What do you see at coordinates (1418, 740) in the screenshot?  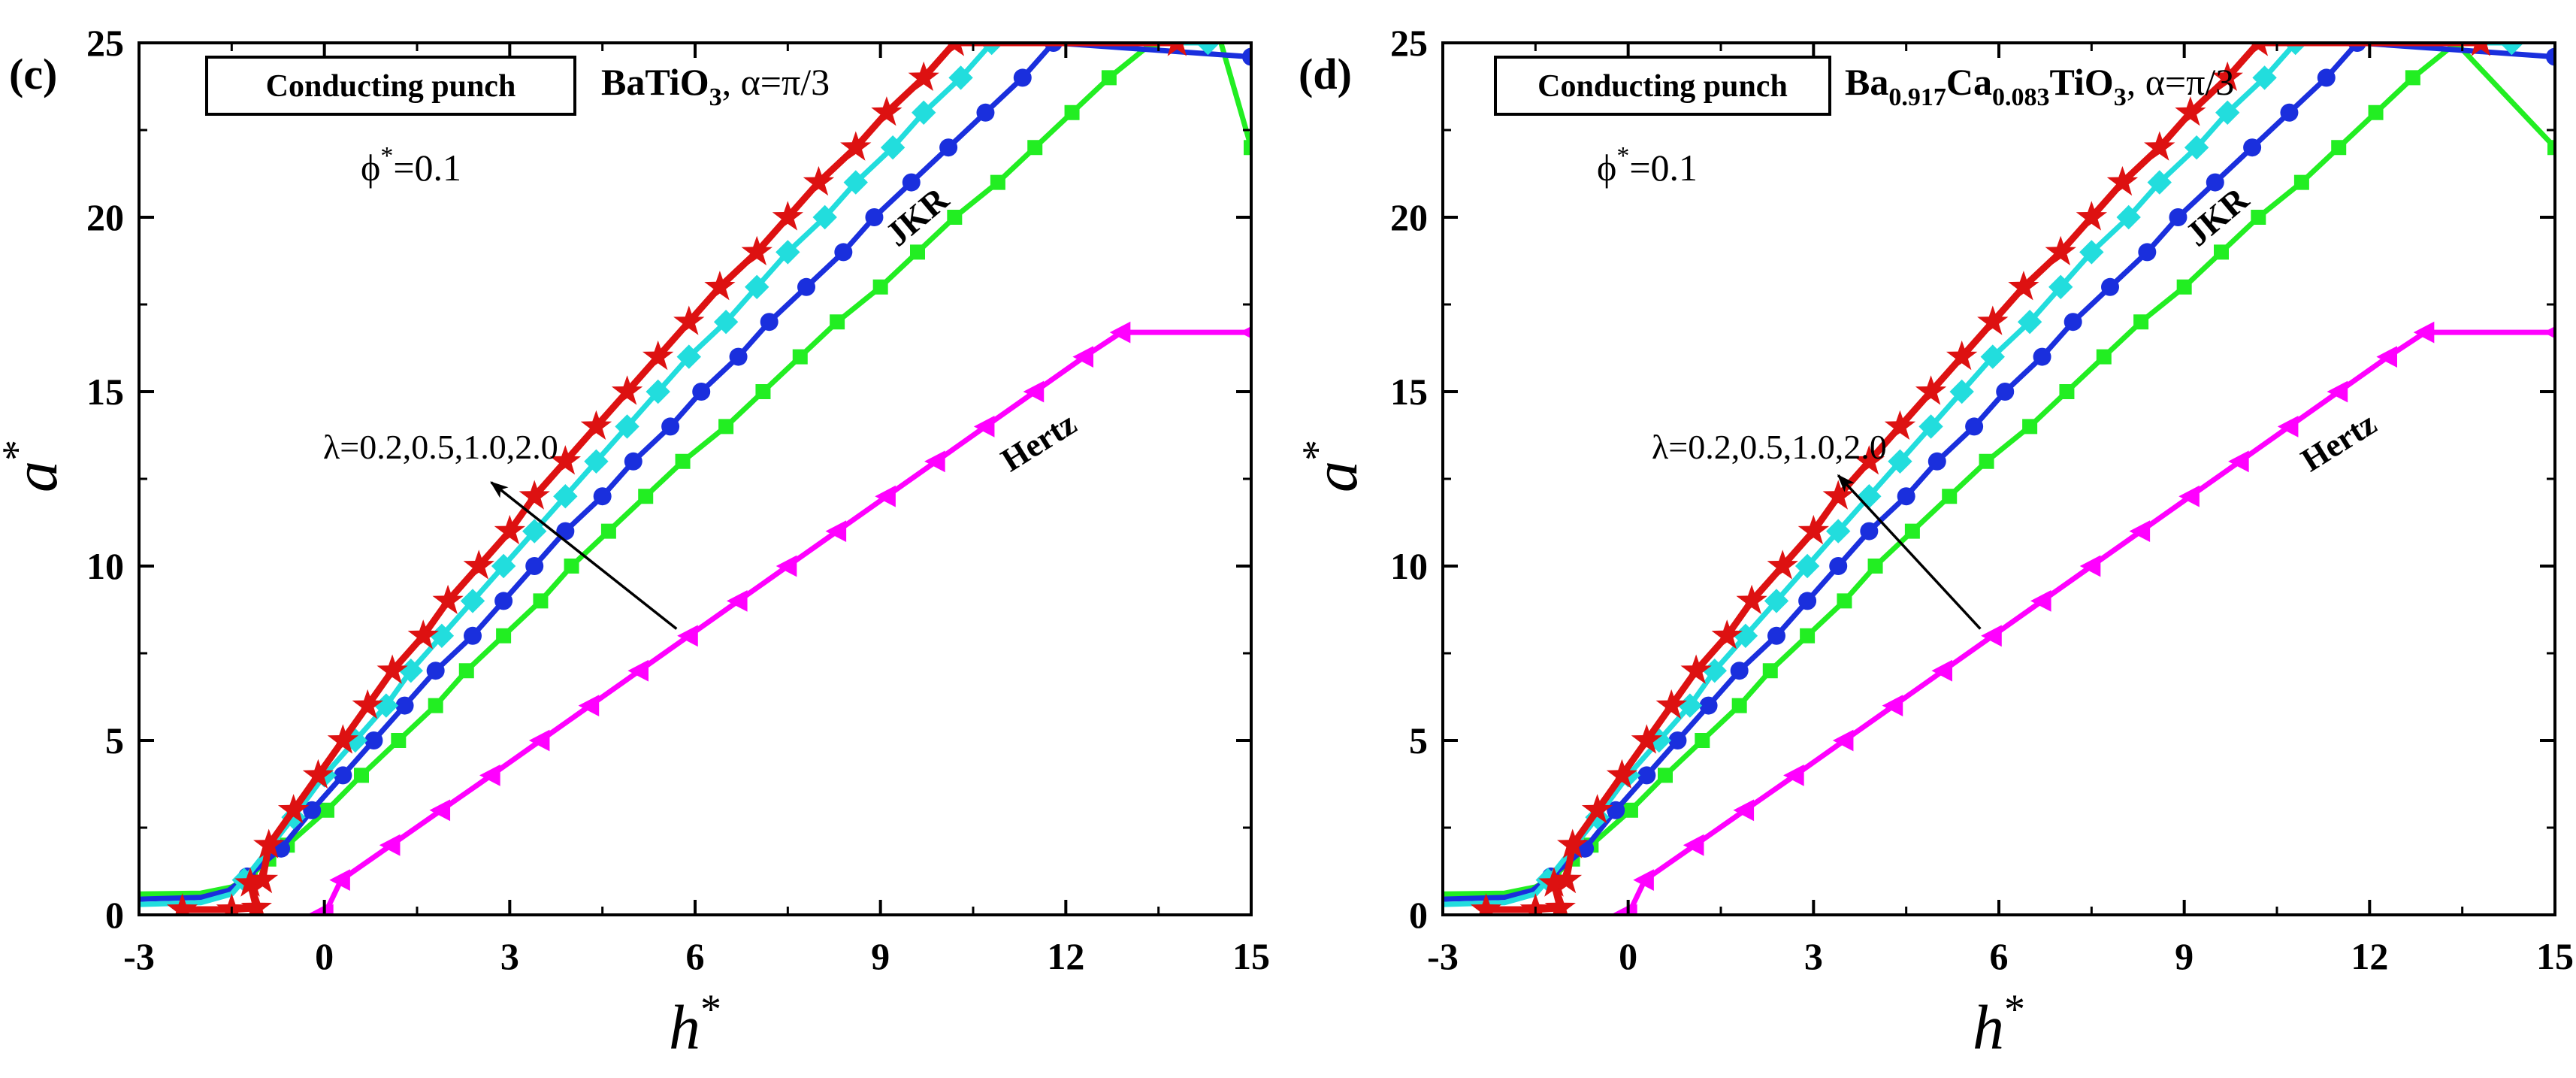 I see `y-tick-label: 5` at bounding box center [1418, 740].